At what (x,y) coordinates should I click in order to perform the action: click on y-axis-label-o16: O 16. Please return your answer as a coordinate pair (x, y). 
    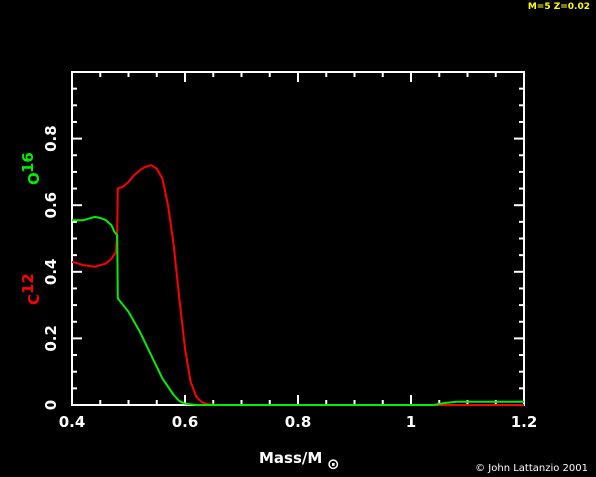
    Looking at the image, I should click on (31, 168).